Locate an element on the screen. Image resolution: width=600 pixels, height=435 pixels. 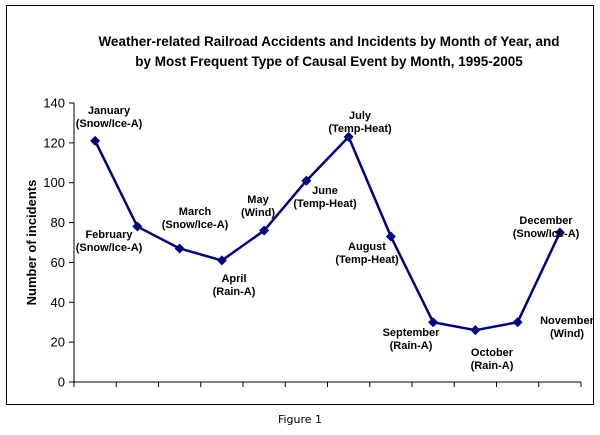
point-label-october: October is located at coordinates (492, 353).